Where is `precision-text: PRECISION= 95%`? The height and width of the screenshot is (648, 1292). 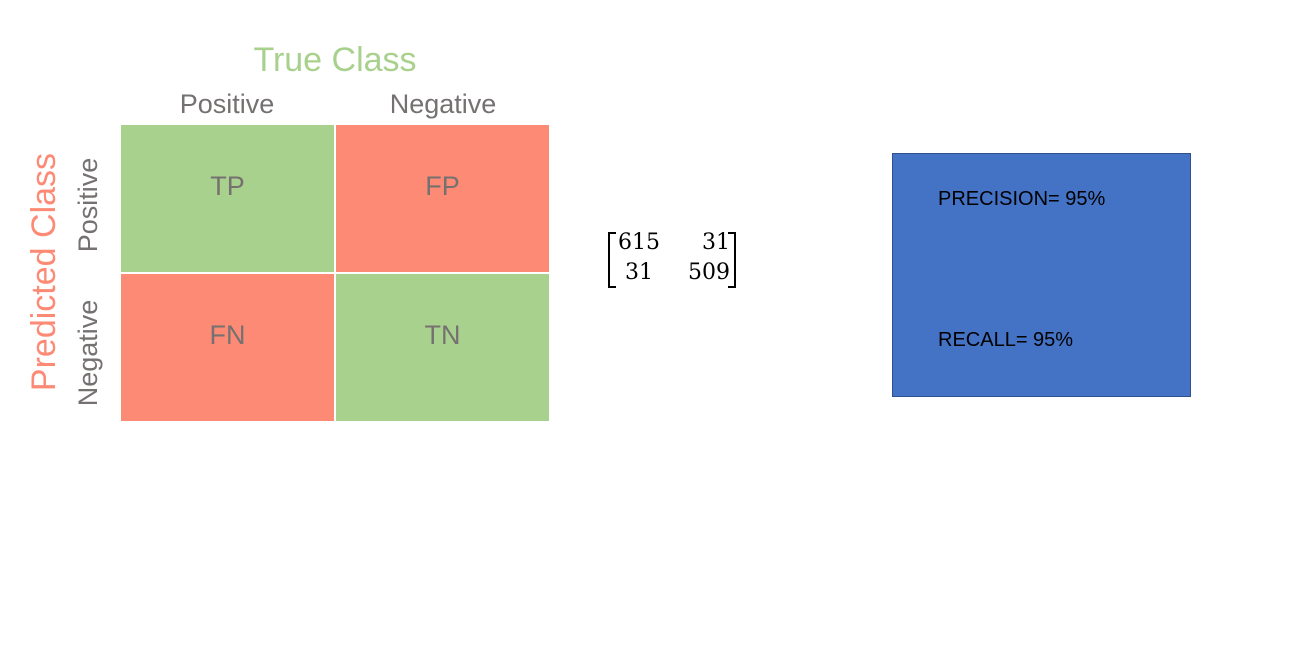
precision-text: PRECISION= 95% is located at coordinates (1022, 199).